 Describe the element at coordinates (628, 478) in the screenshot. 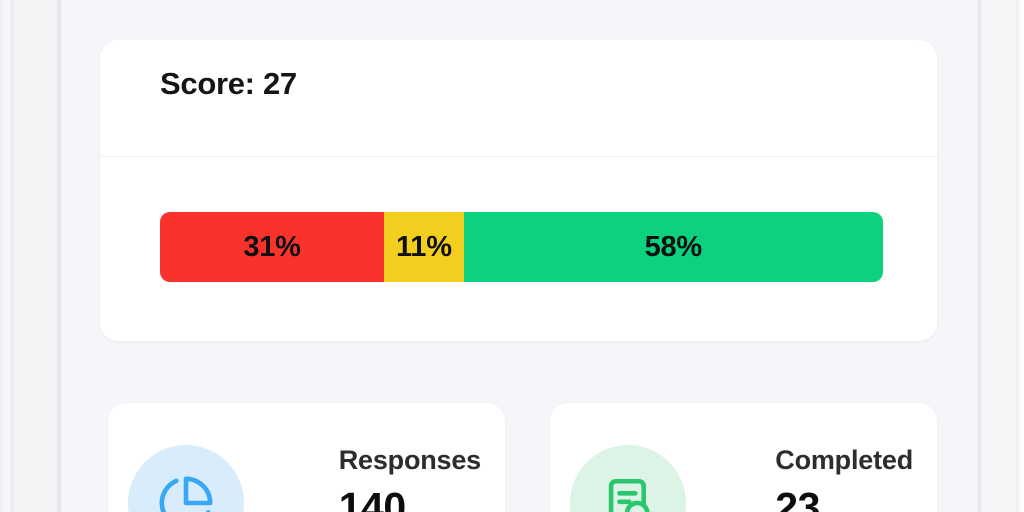

I see `document-search-icon` at that location.